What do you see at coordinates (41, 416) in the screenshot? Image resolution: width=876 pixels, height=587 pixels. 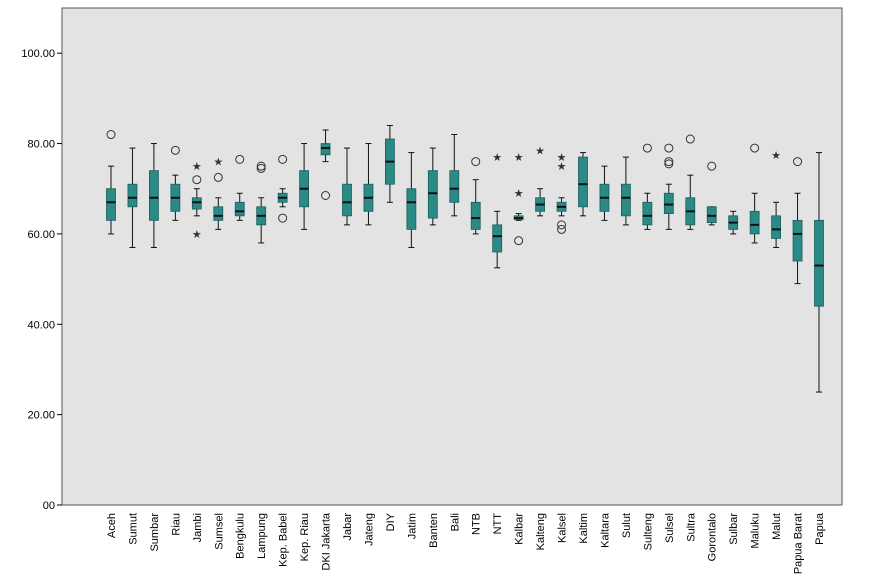 I see `y-tick-label: 20.00` at bounding box center [41, 416].